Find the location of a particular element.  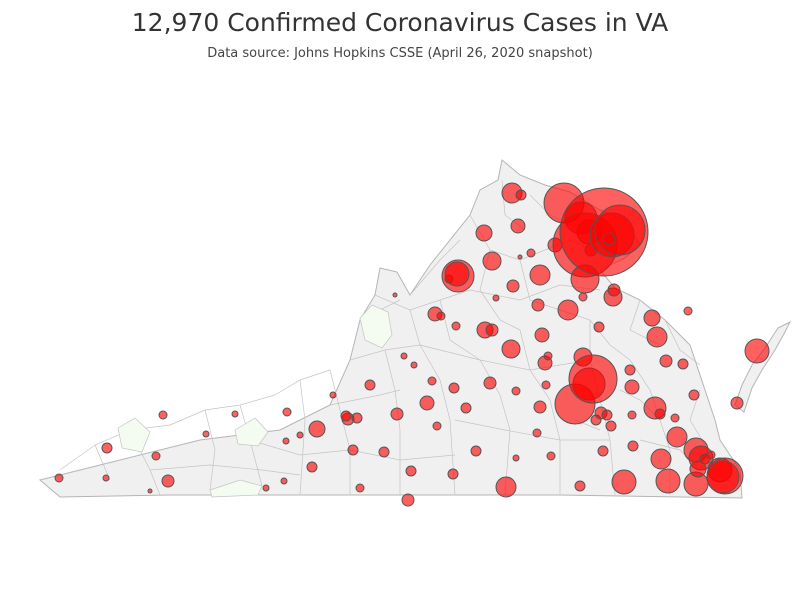

map-title: 12,970 Confirmed Coronavirus Cases in VA is located at coordinates (400, 22).